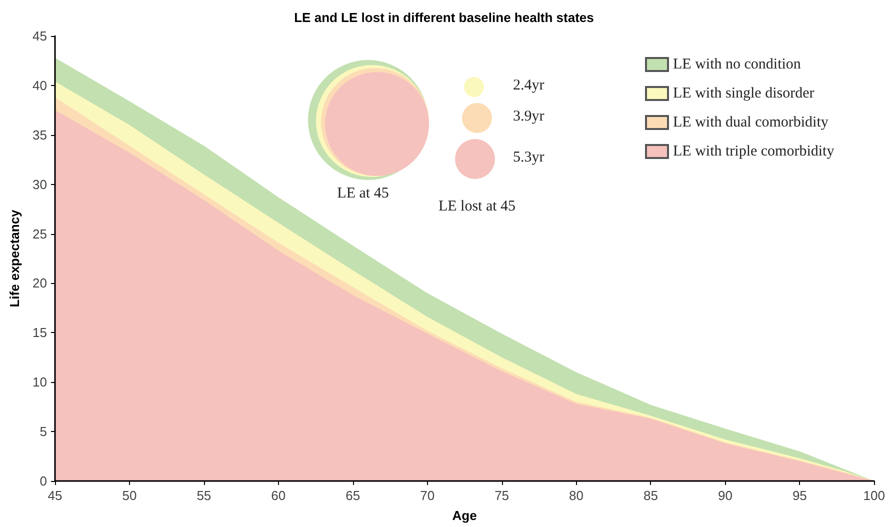 The height and width of the screenshot is (527, 888). I want to click on y-tick-label: 30, so click(39, 184).